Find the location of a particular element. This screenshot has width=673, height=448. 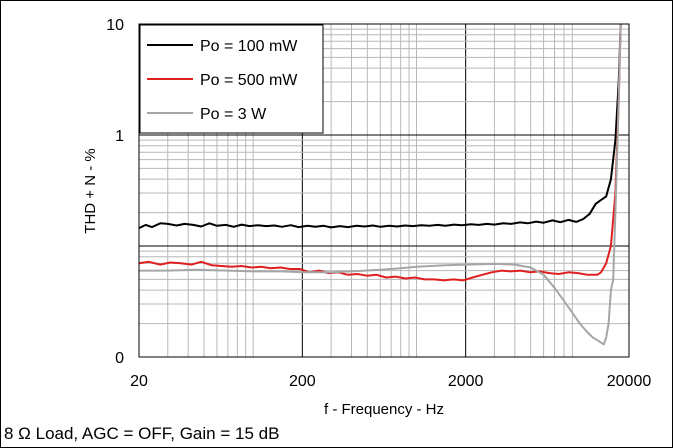

x-tick-label: 200 is located at coordinates (302, 381).